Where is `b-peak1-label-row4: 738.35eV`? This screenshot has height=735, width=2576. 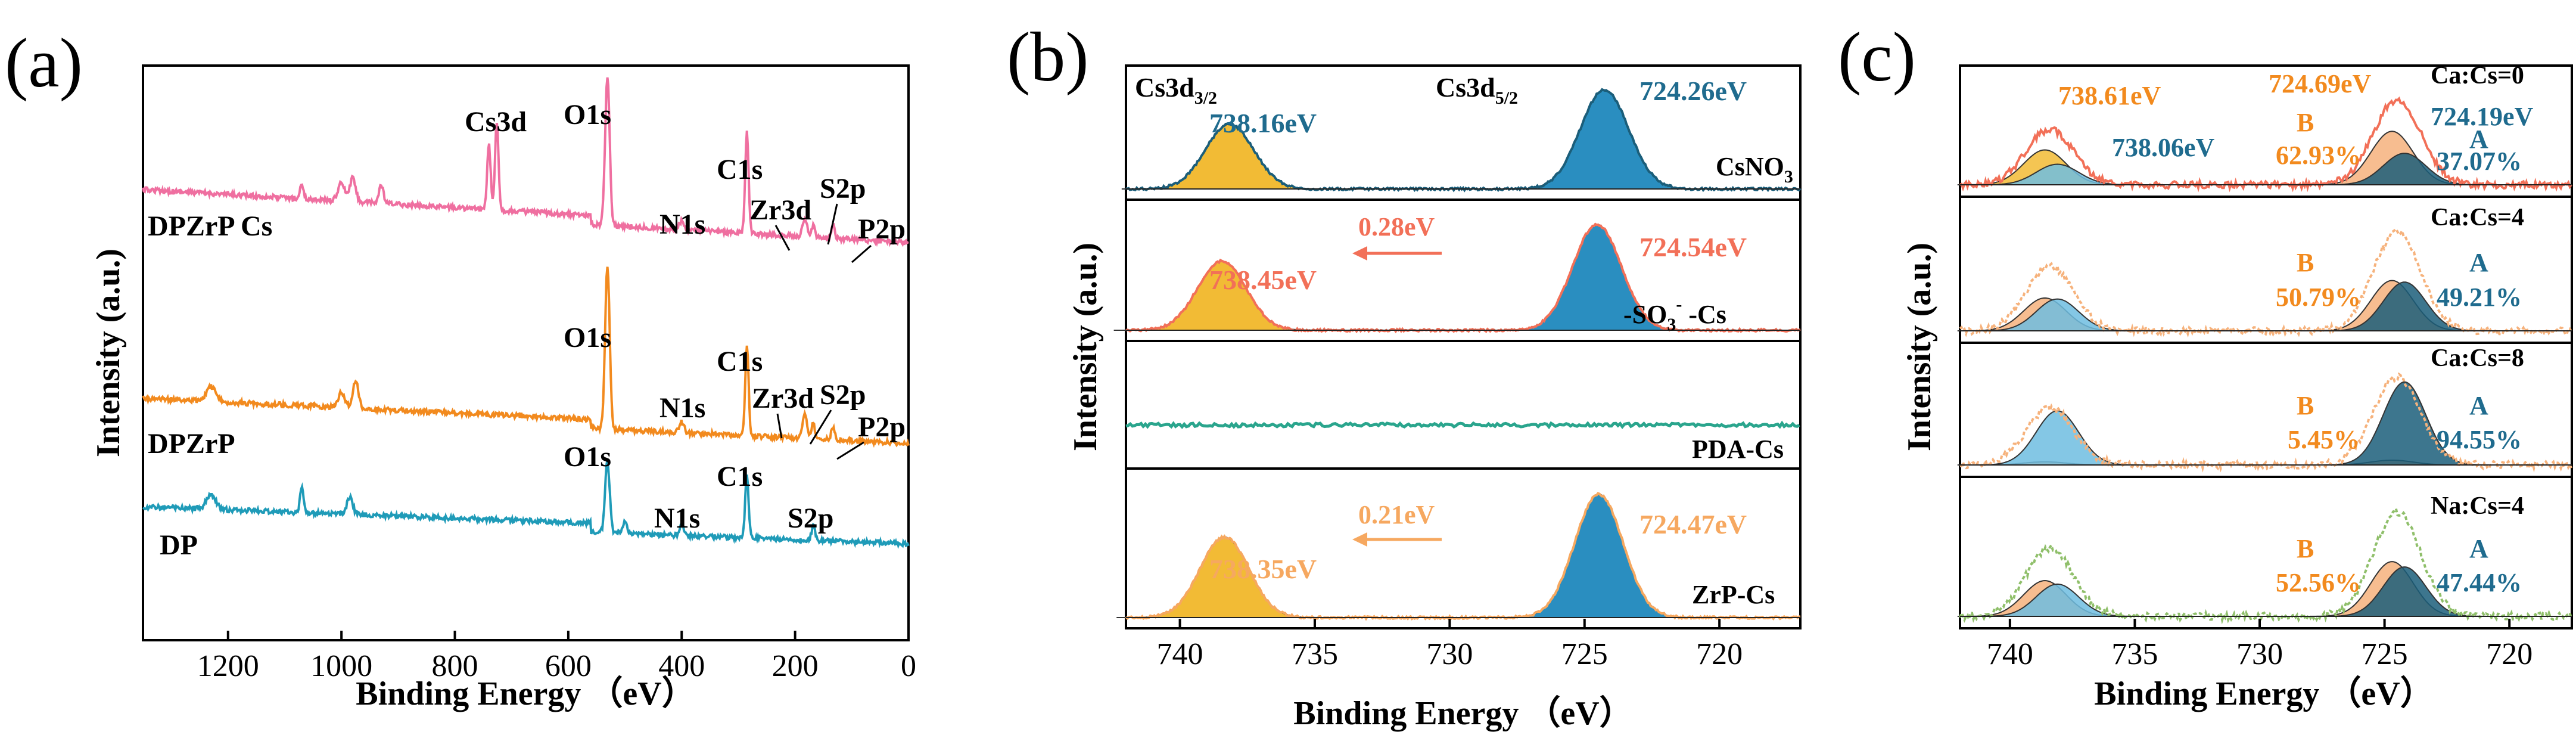 b-peak1-label-row4: 738.35eV is located at coordinates (1263, 569).